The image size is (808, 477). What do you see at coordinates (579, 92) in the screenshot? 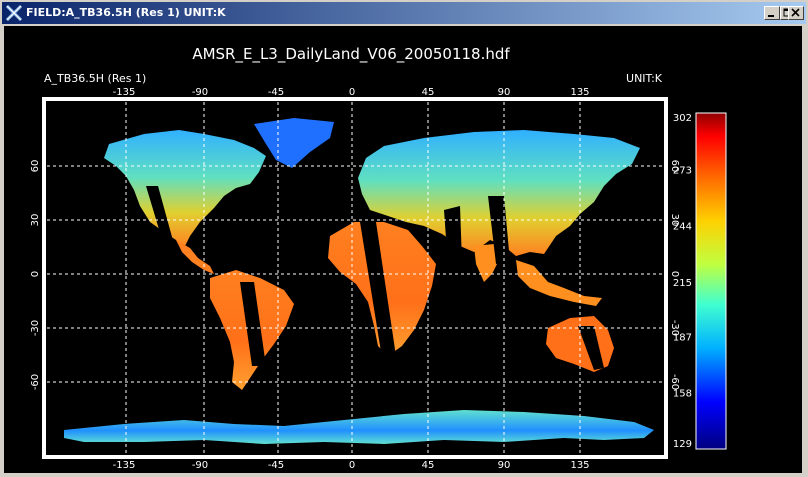
I see `lon-tick-top: 135` at bounding box center [579, 92].